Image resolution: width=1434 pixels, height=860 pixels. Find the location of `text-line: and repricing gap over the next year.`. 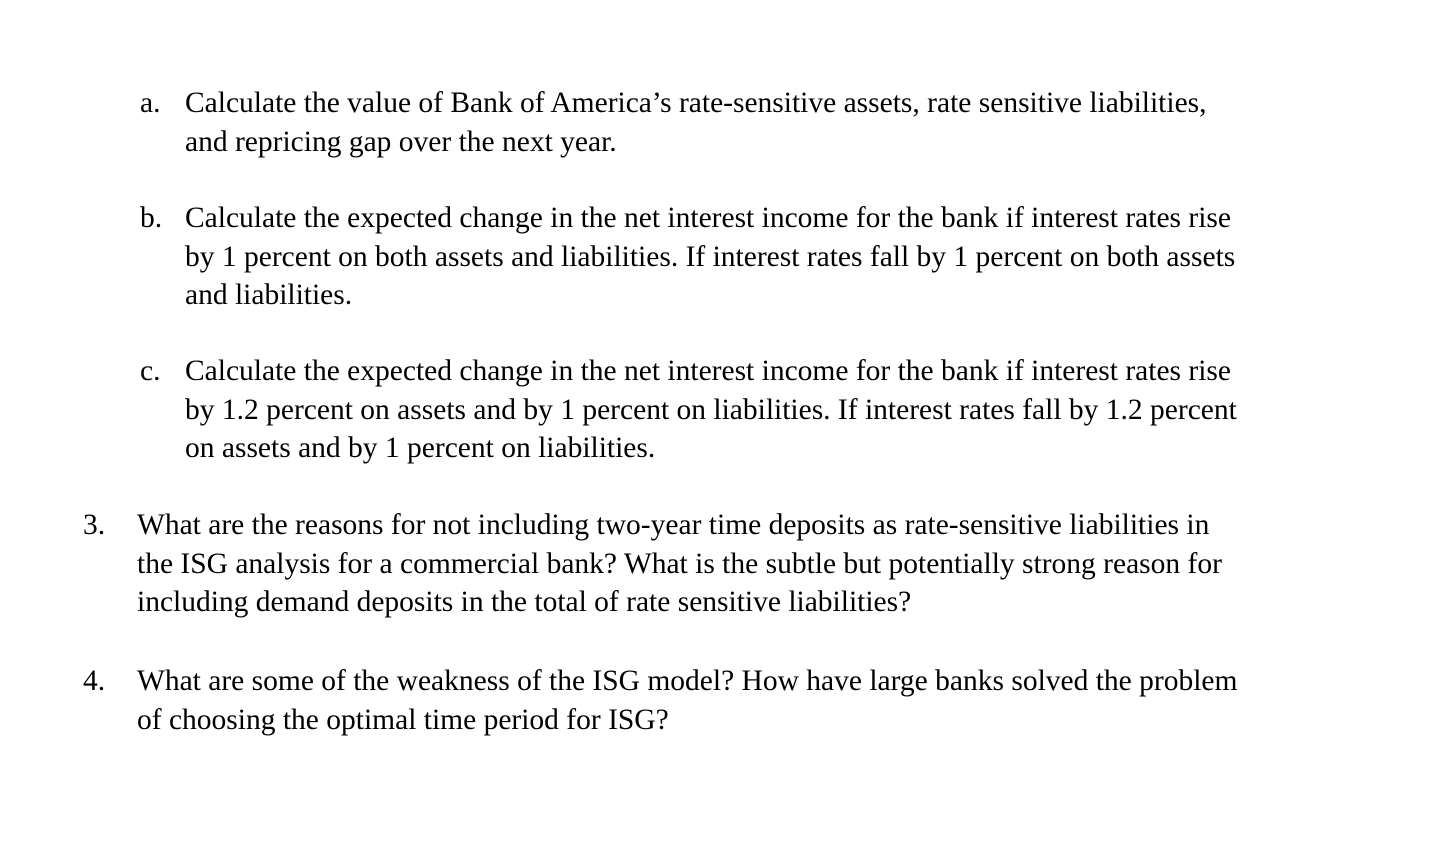

text-line: and repricing gap over the next year. is located at coordinates (401, 141).